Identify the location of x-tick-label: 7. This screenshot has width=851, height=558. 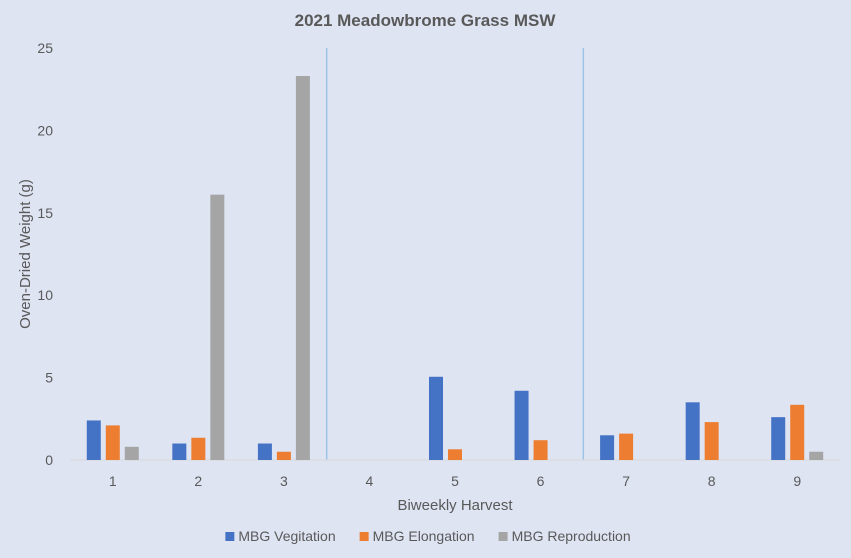
(626, 481).